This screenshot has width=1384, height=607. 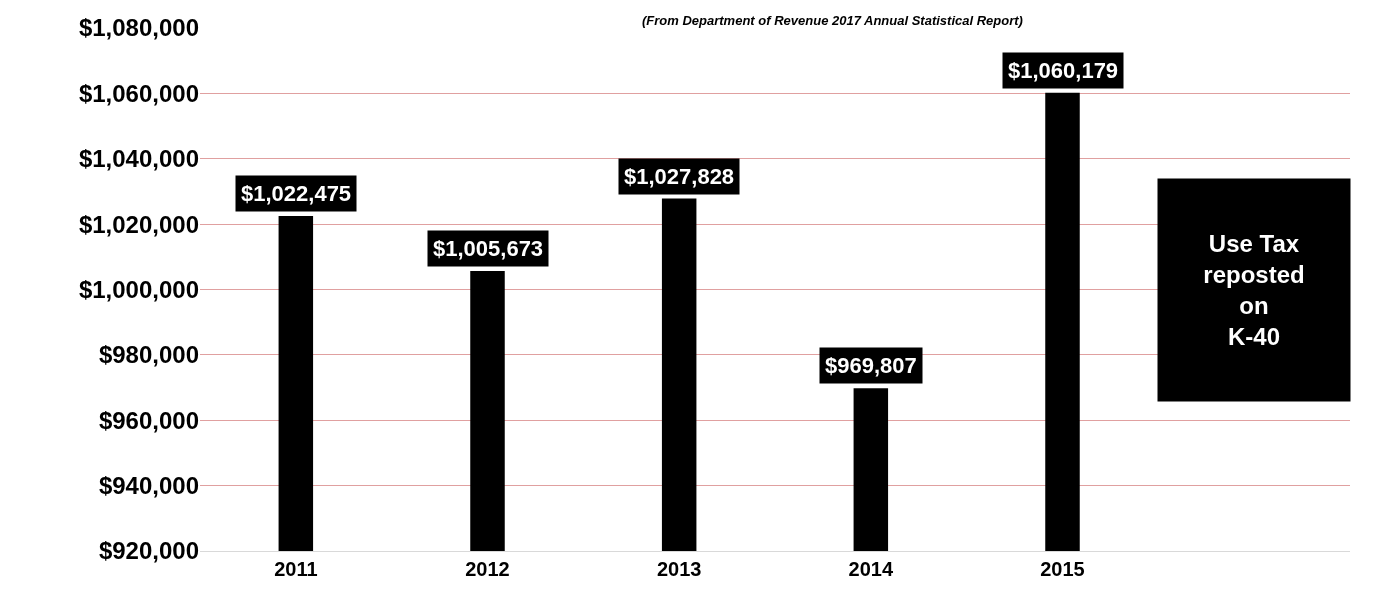 I want to click on y-tick-label: $940,000, so click(x=148, y=486).